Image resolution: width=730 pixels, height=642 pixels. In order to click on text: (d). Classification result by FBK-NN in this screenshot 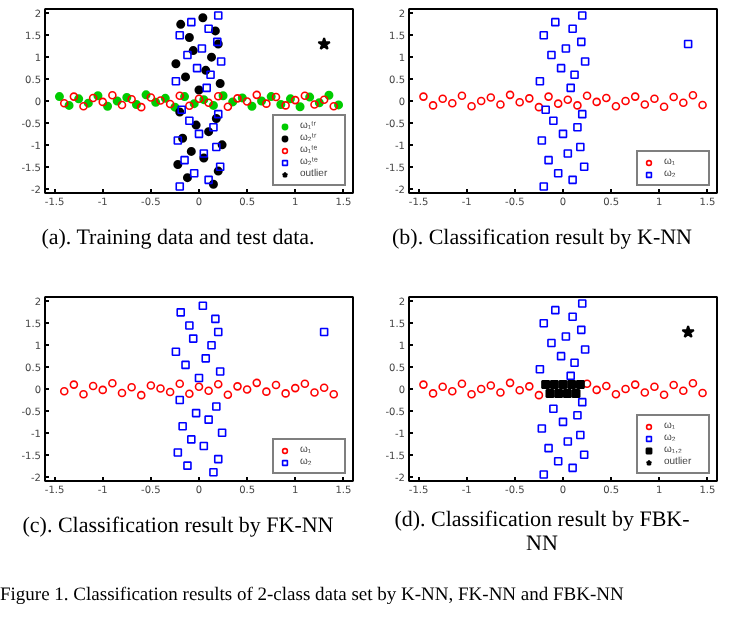, I will do `click(542, 532)`.